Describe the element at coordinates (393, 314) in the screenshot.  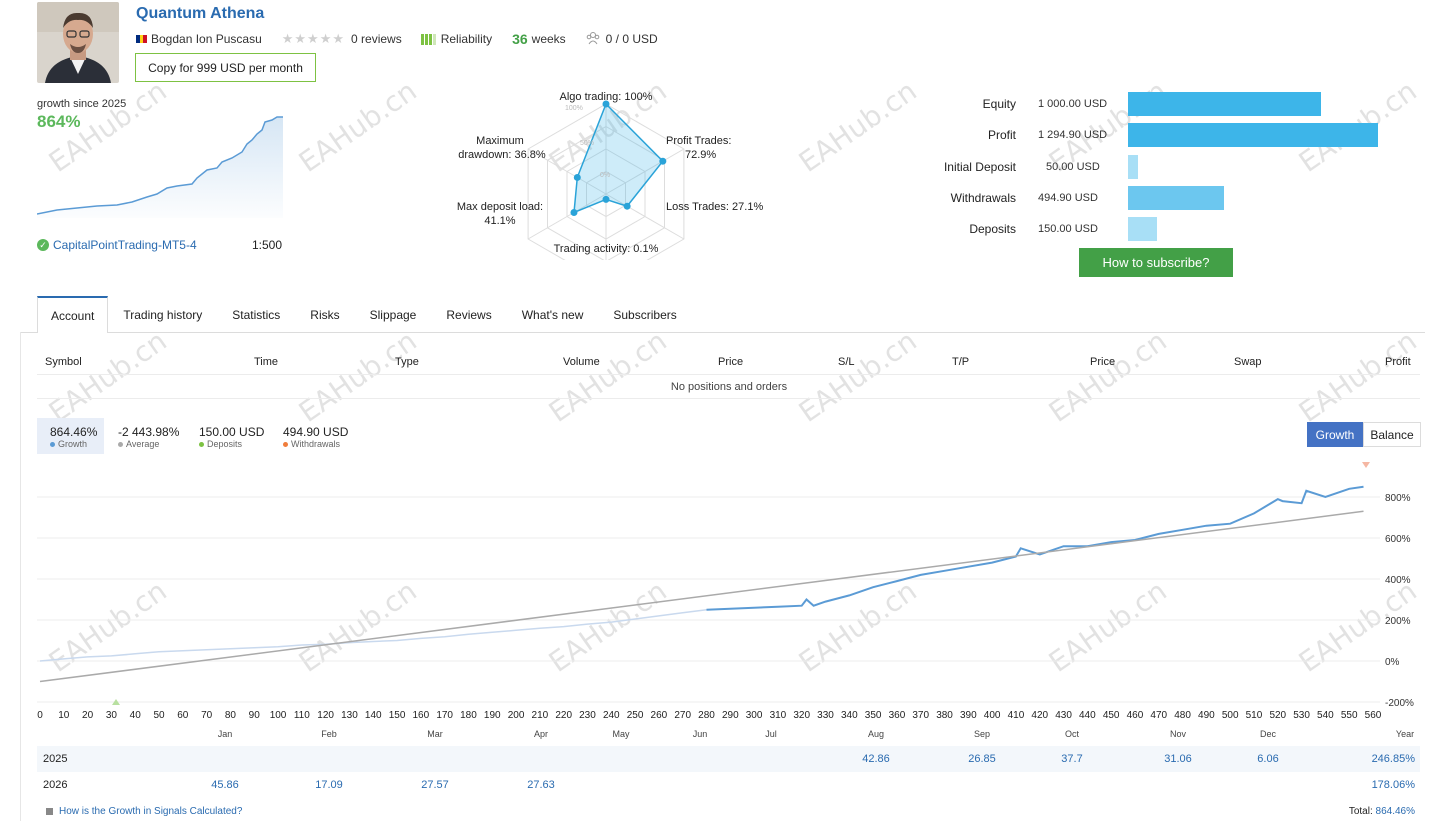
I see `tab-slippage: Slippage` at that location.